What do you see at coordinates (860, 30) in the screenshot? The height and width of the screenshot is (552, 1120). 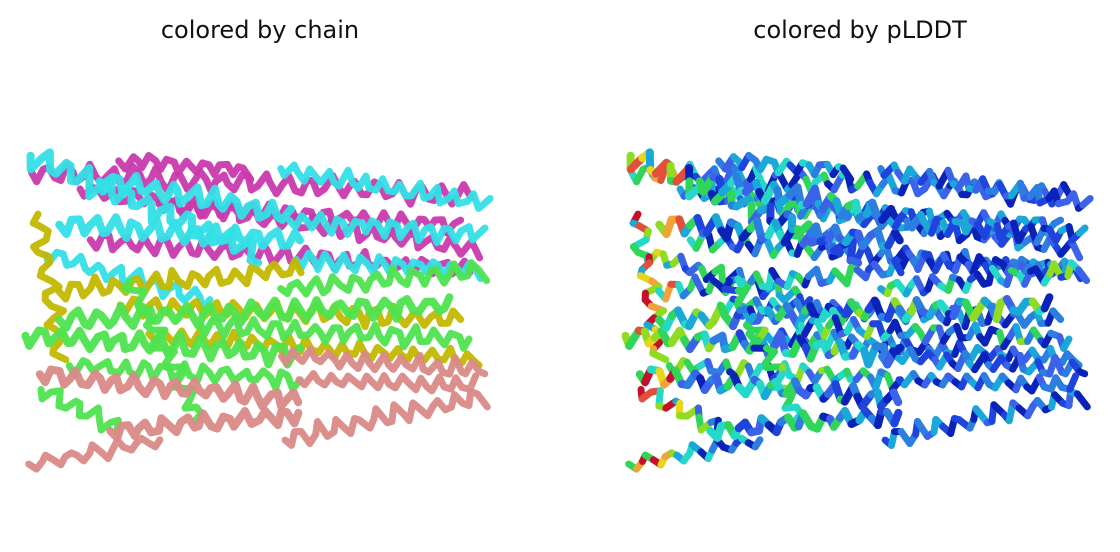 I see `panel-title-plddt: colored by pLDDT` at bounding box center [860, 30].